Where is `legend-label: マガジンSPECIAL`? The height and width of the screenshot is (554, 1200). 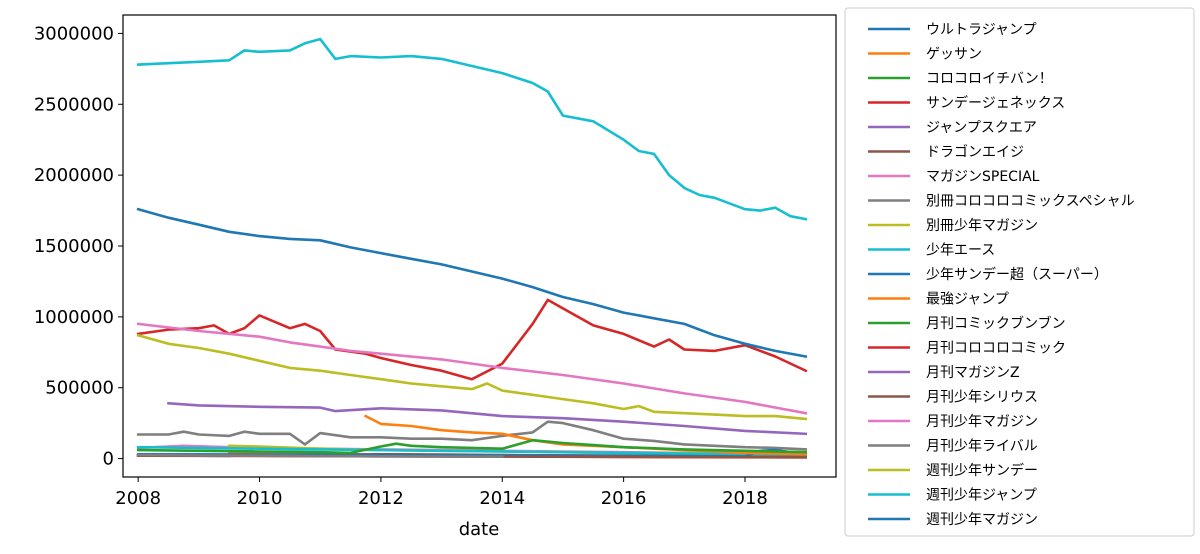 legend-label: マガジンSPECIAL is located at coordinates (983, 177).